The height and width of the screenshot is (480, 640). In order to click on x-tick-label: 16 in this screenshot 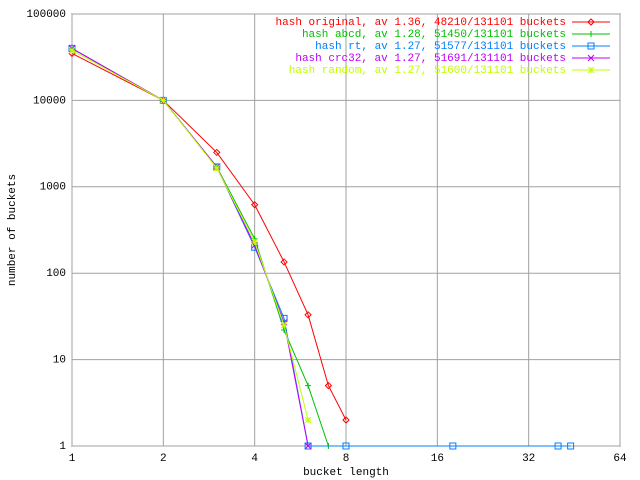, I will do `click(437, 459)`.